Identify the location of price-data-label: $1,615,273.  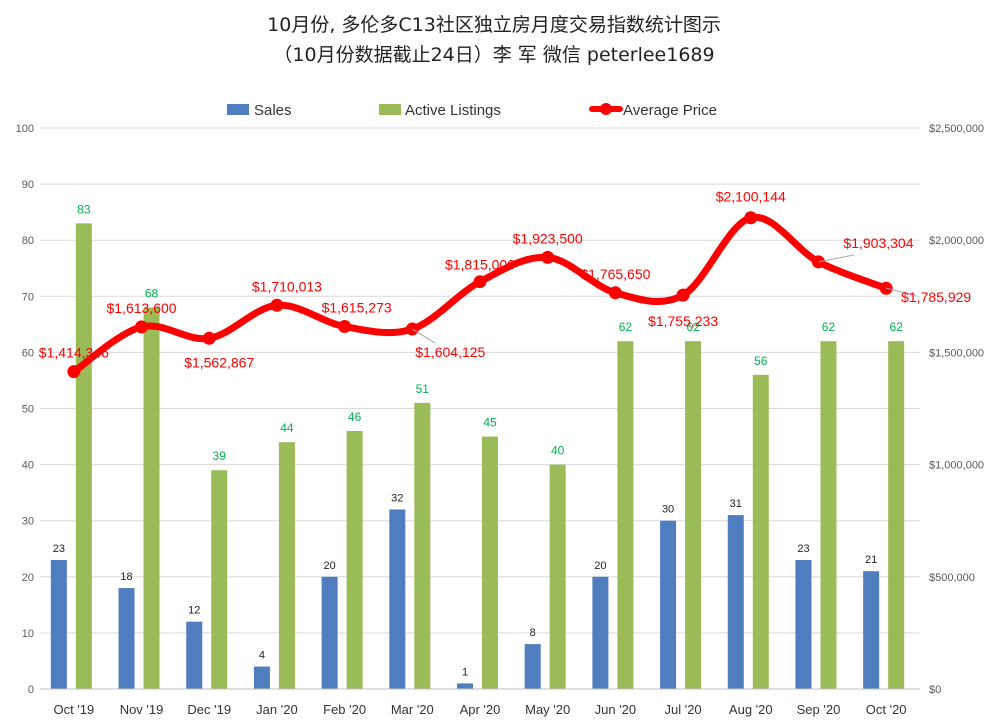
(357, 308).